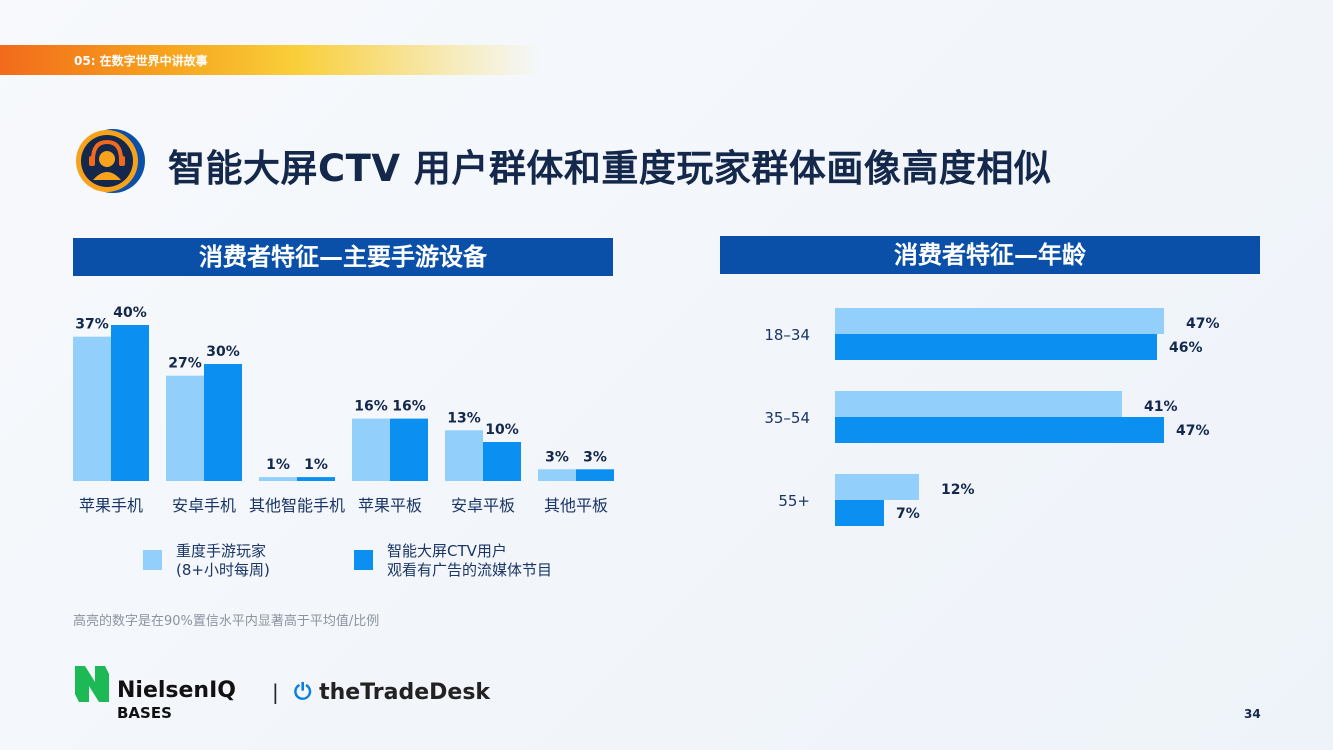 This screenshot has height=750, width=1333. I want to click on category-label: 苹果手机, so click(111, 505).